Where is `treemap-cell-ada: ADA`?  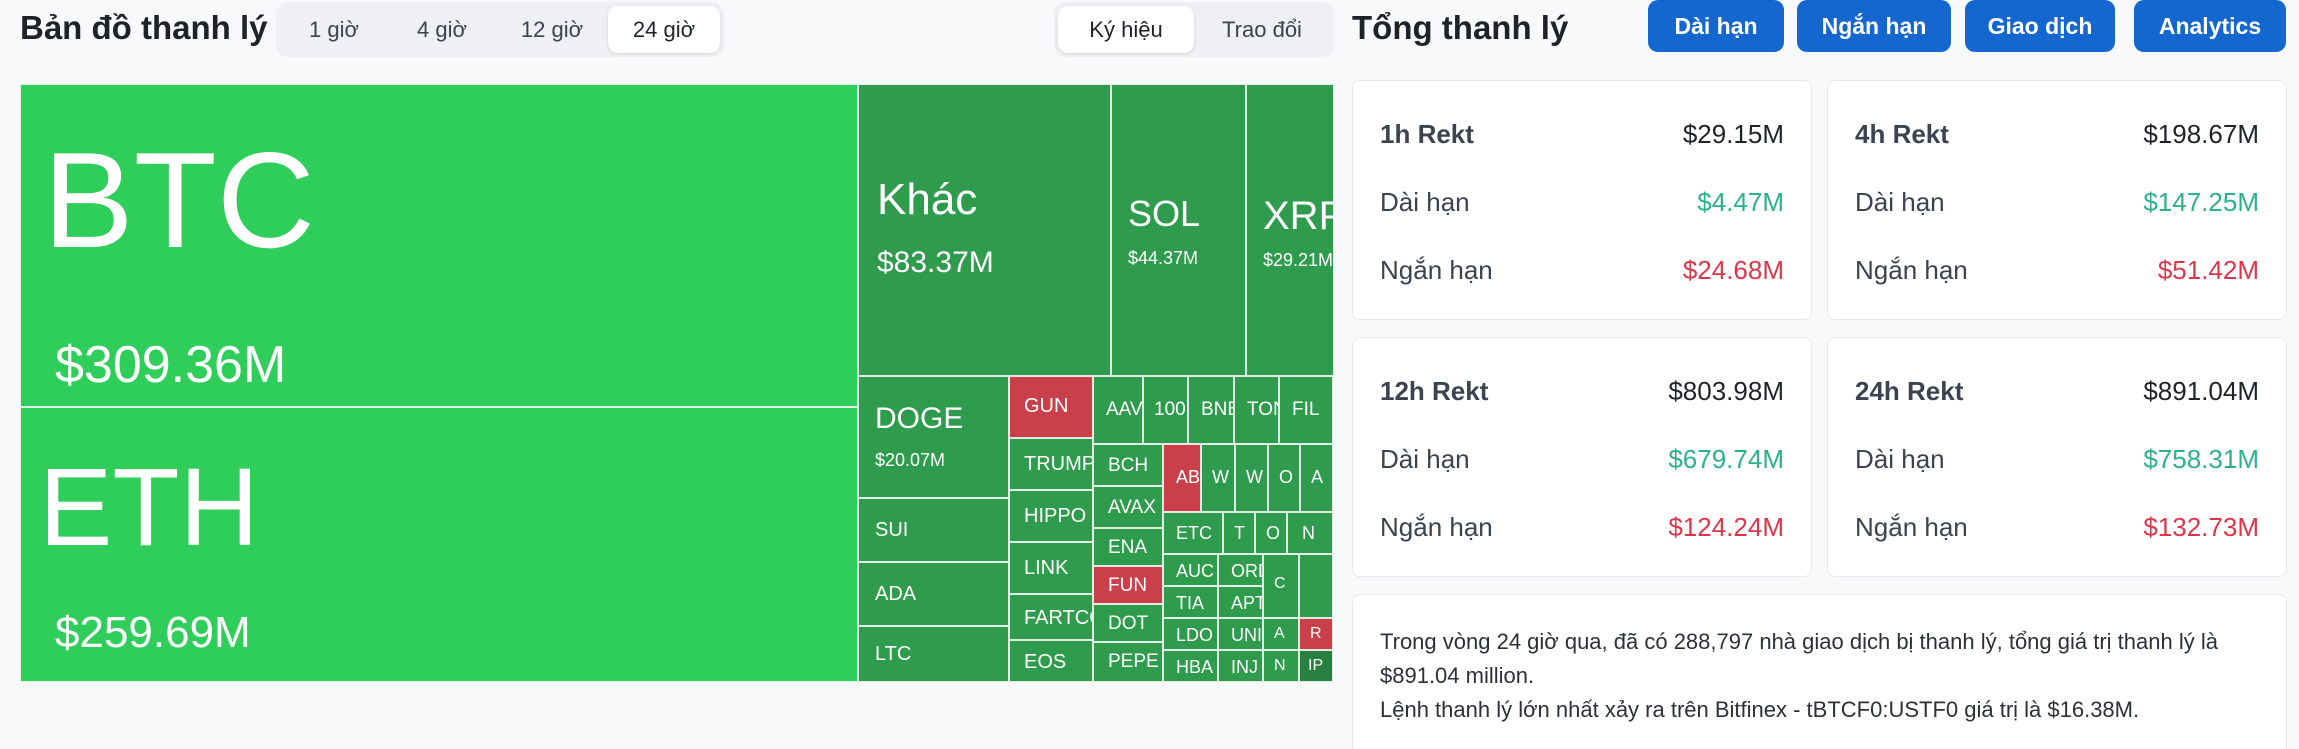 treemap-cell-ada: ADA is located at coordinates (933, 594).